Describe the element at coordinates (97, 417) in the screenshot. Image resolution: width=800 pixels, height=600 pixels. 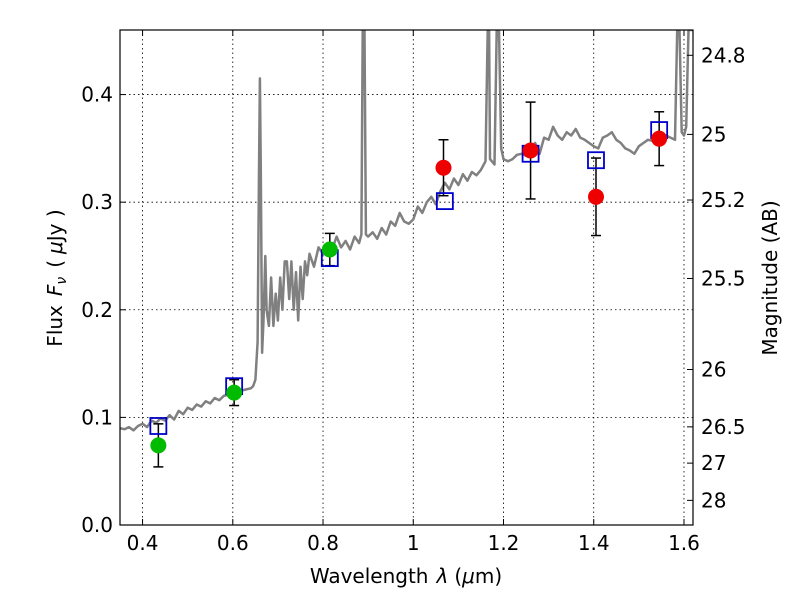
I see `y-tick-label: 0.1` at that location.